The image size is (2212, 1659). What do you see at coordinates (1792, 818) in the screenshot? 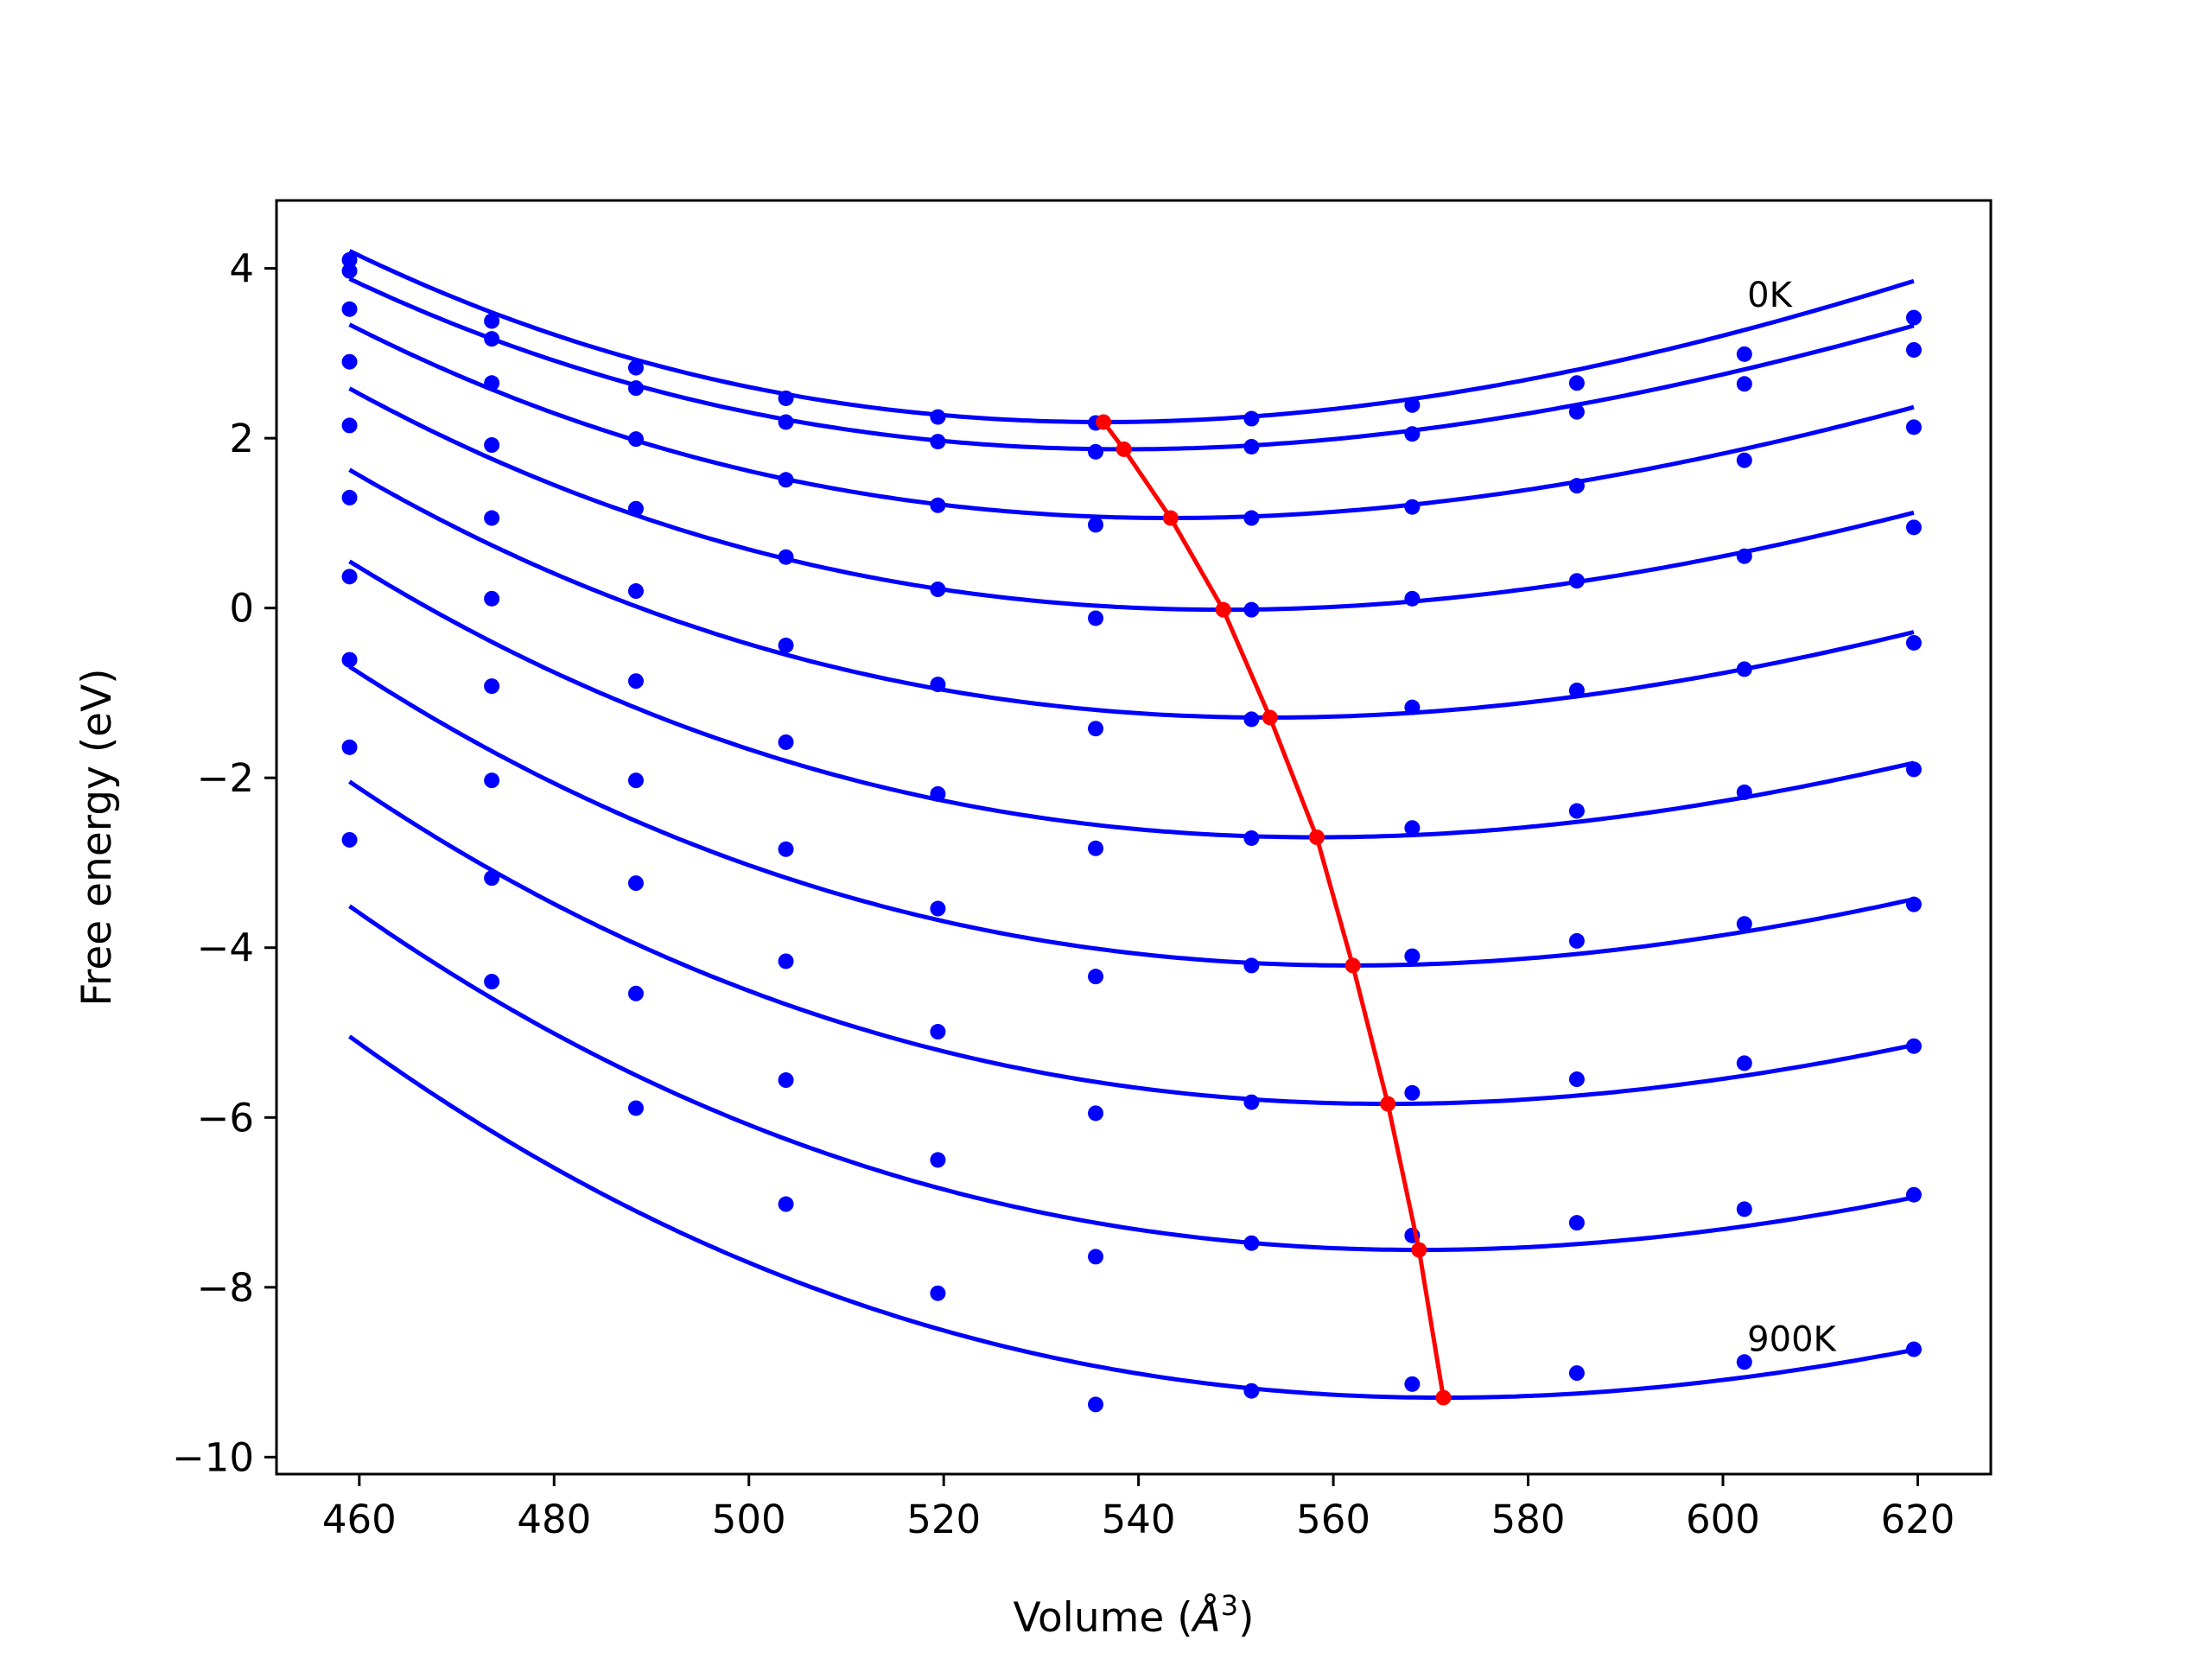
I see `annotation-layer: 0K 900K` at bounding box center [1792, 818].